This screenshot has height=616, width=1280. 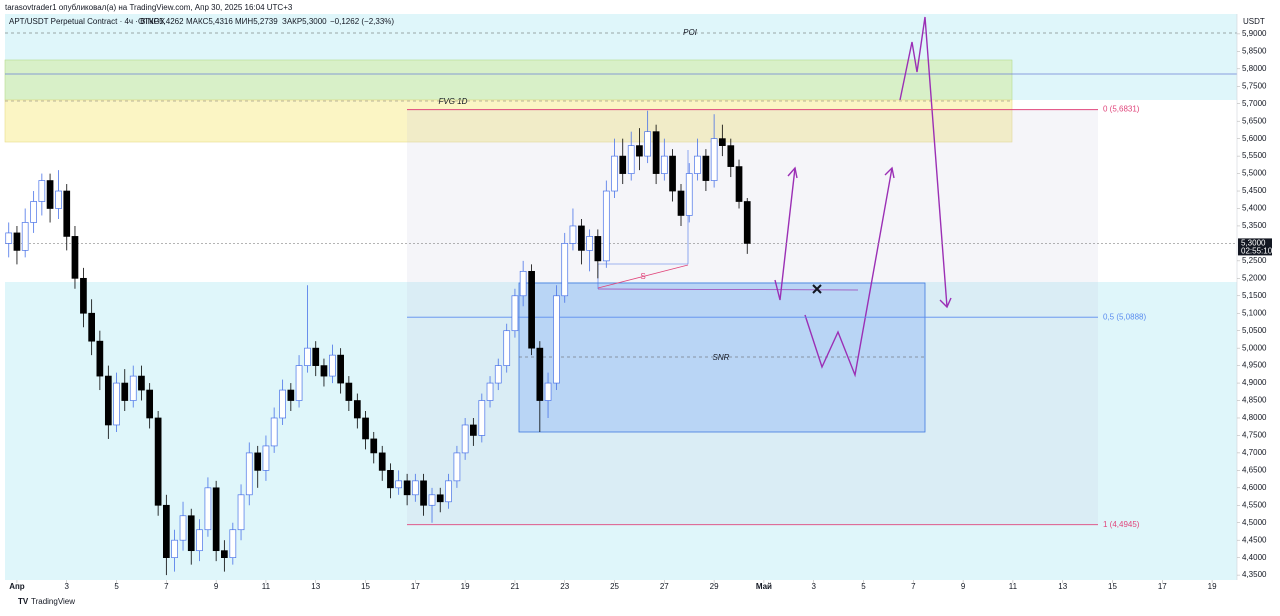 I want to click on ohlc-open: ОТКР5,4262, so click(x=161, y=21).